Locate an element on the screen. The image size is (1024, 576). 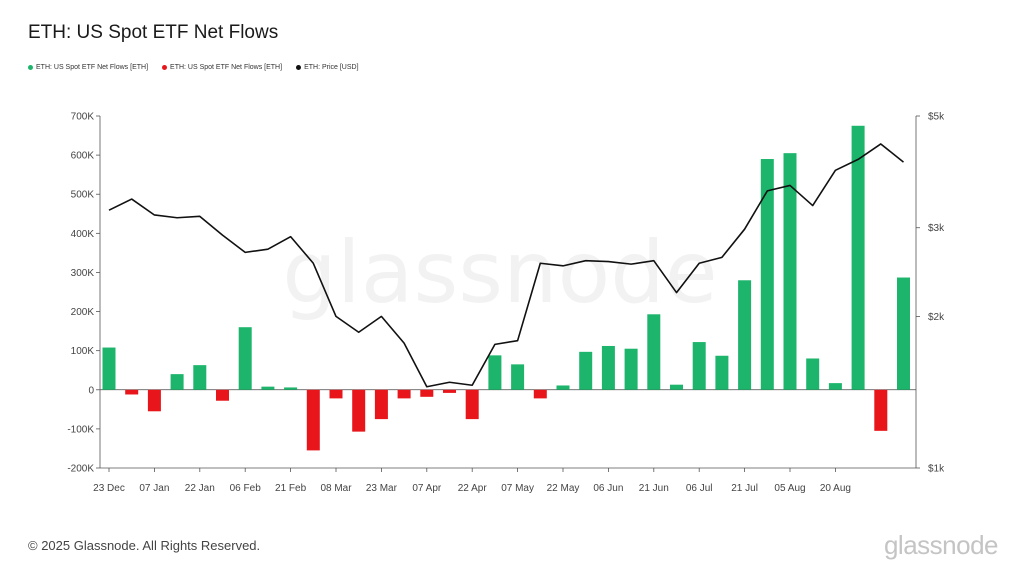
x-tick-label: 22 Apr is located at coordinates (473, 488).